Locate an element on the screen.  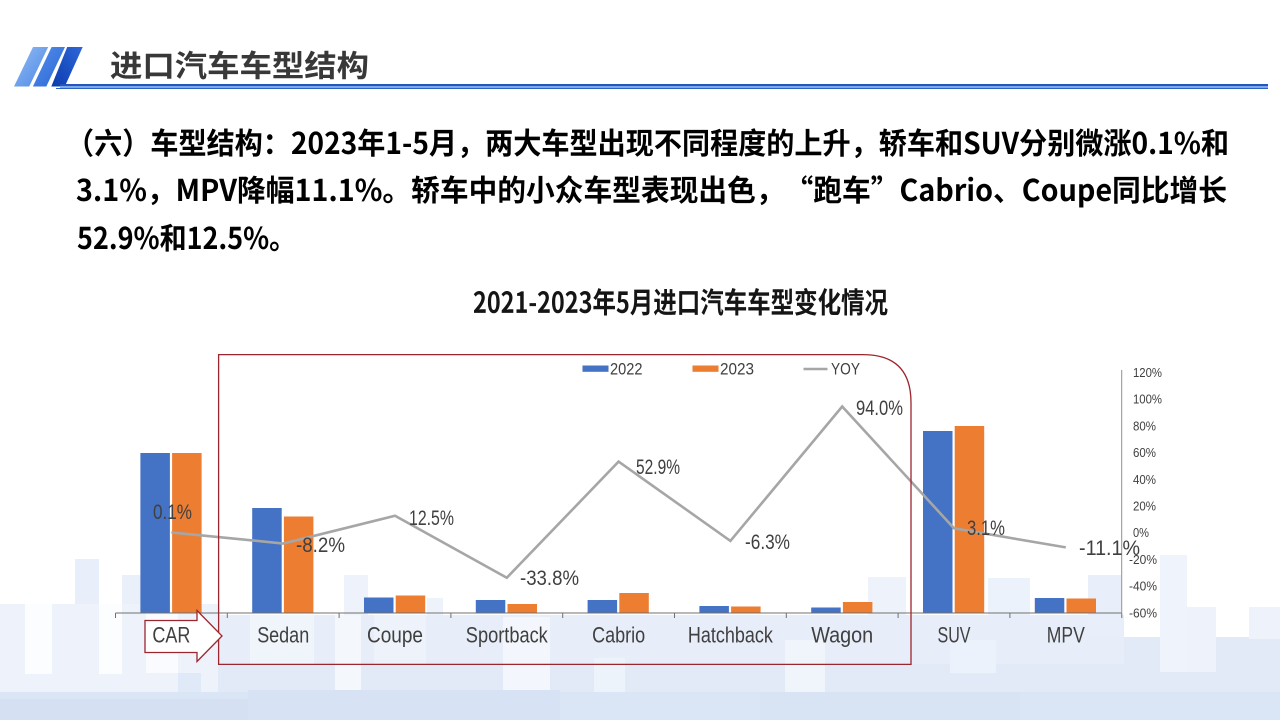
svg-text: CAR is located at coordinates (171, 635).